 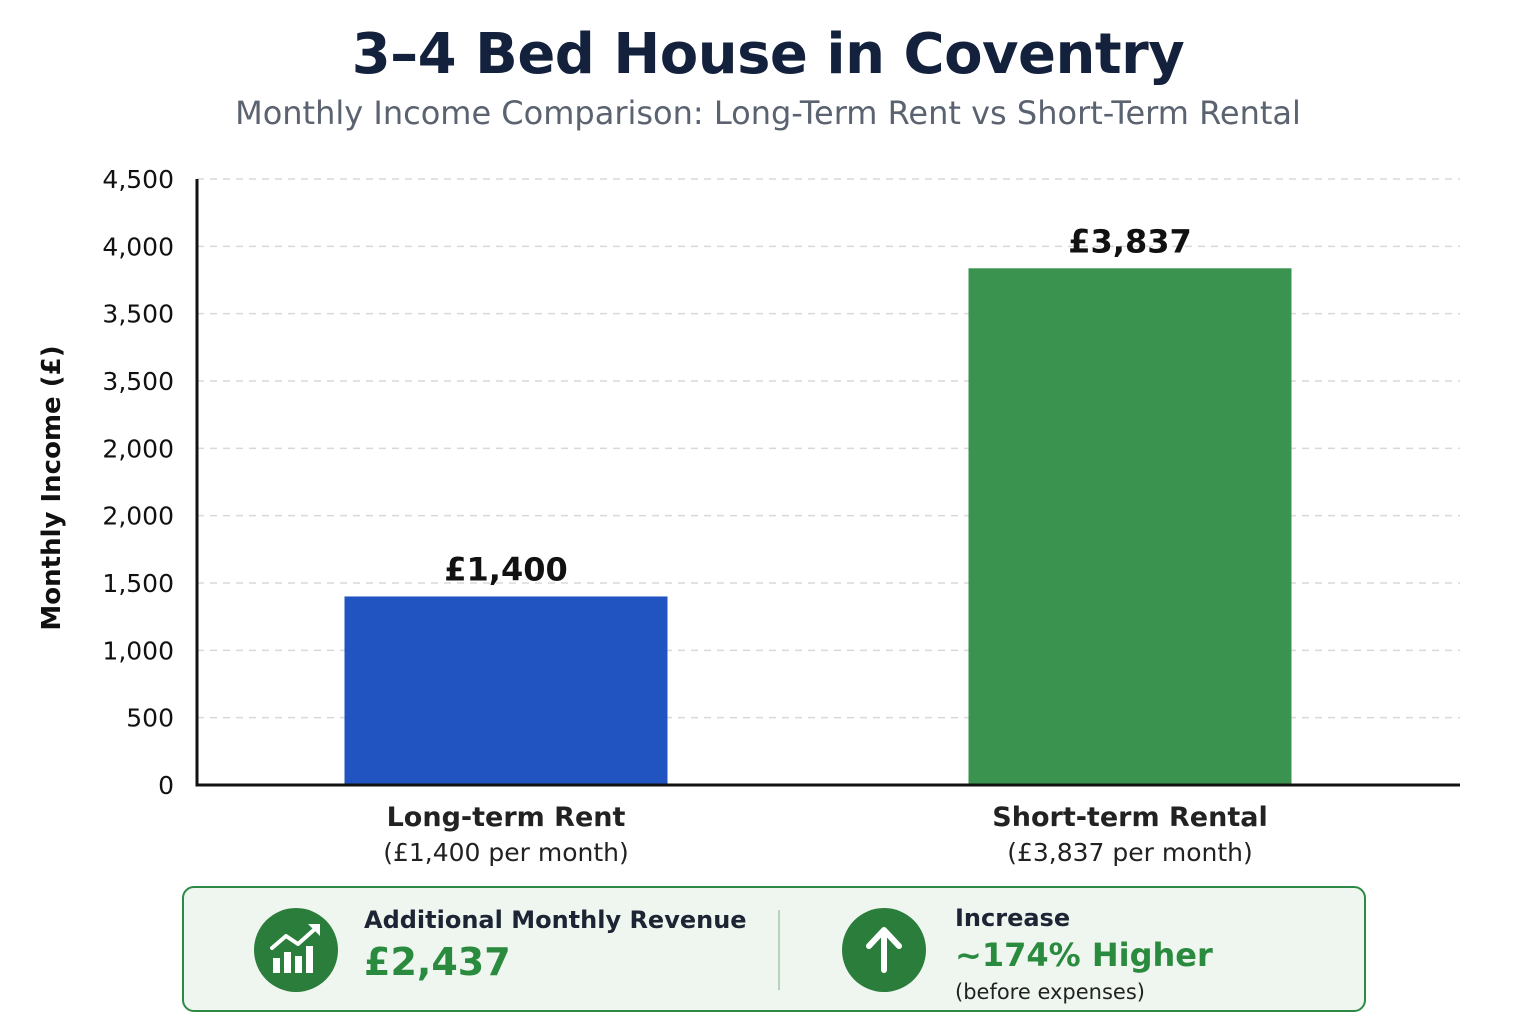 I want to click on increase-label: Increase, so click(x=1013, y=918).